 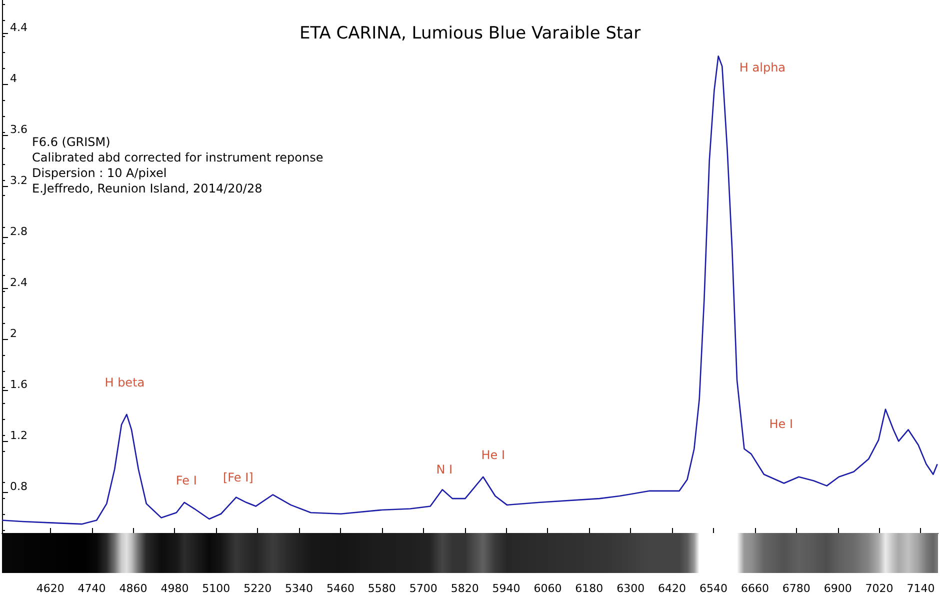 What do you see at coordinates (92, 588) in the screenshot?
I see `x-tick-label: 4740` at bounding box center [92, 588].